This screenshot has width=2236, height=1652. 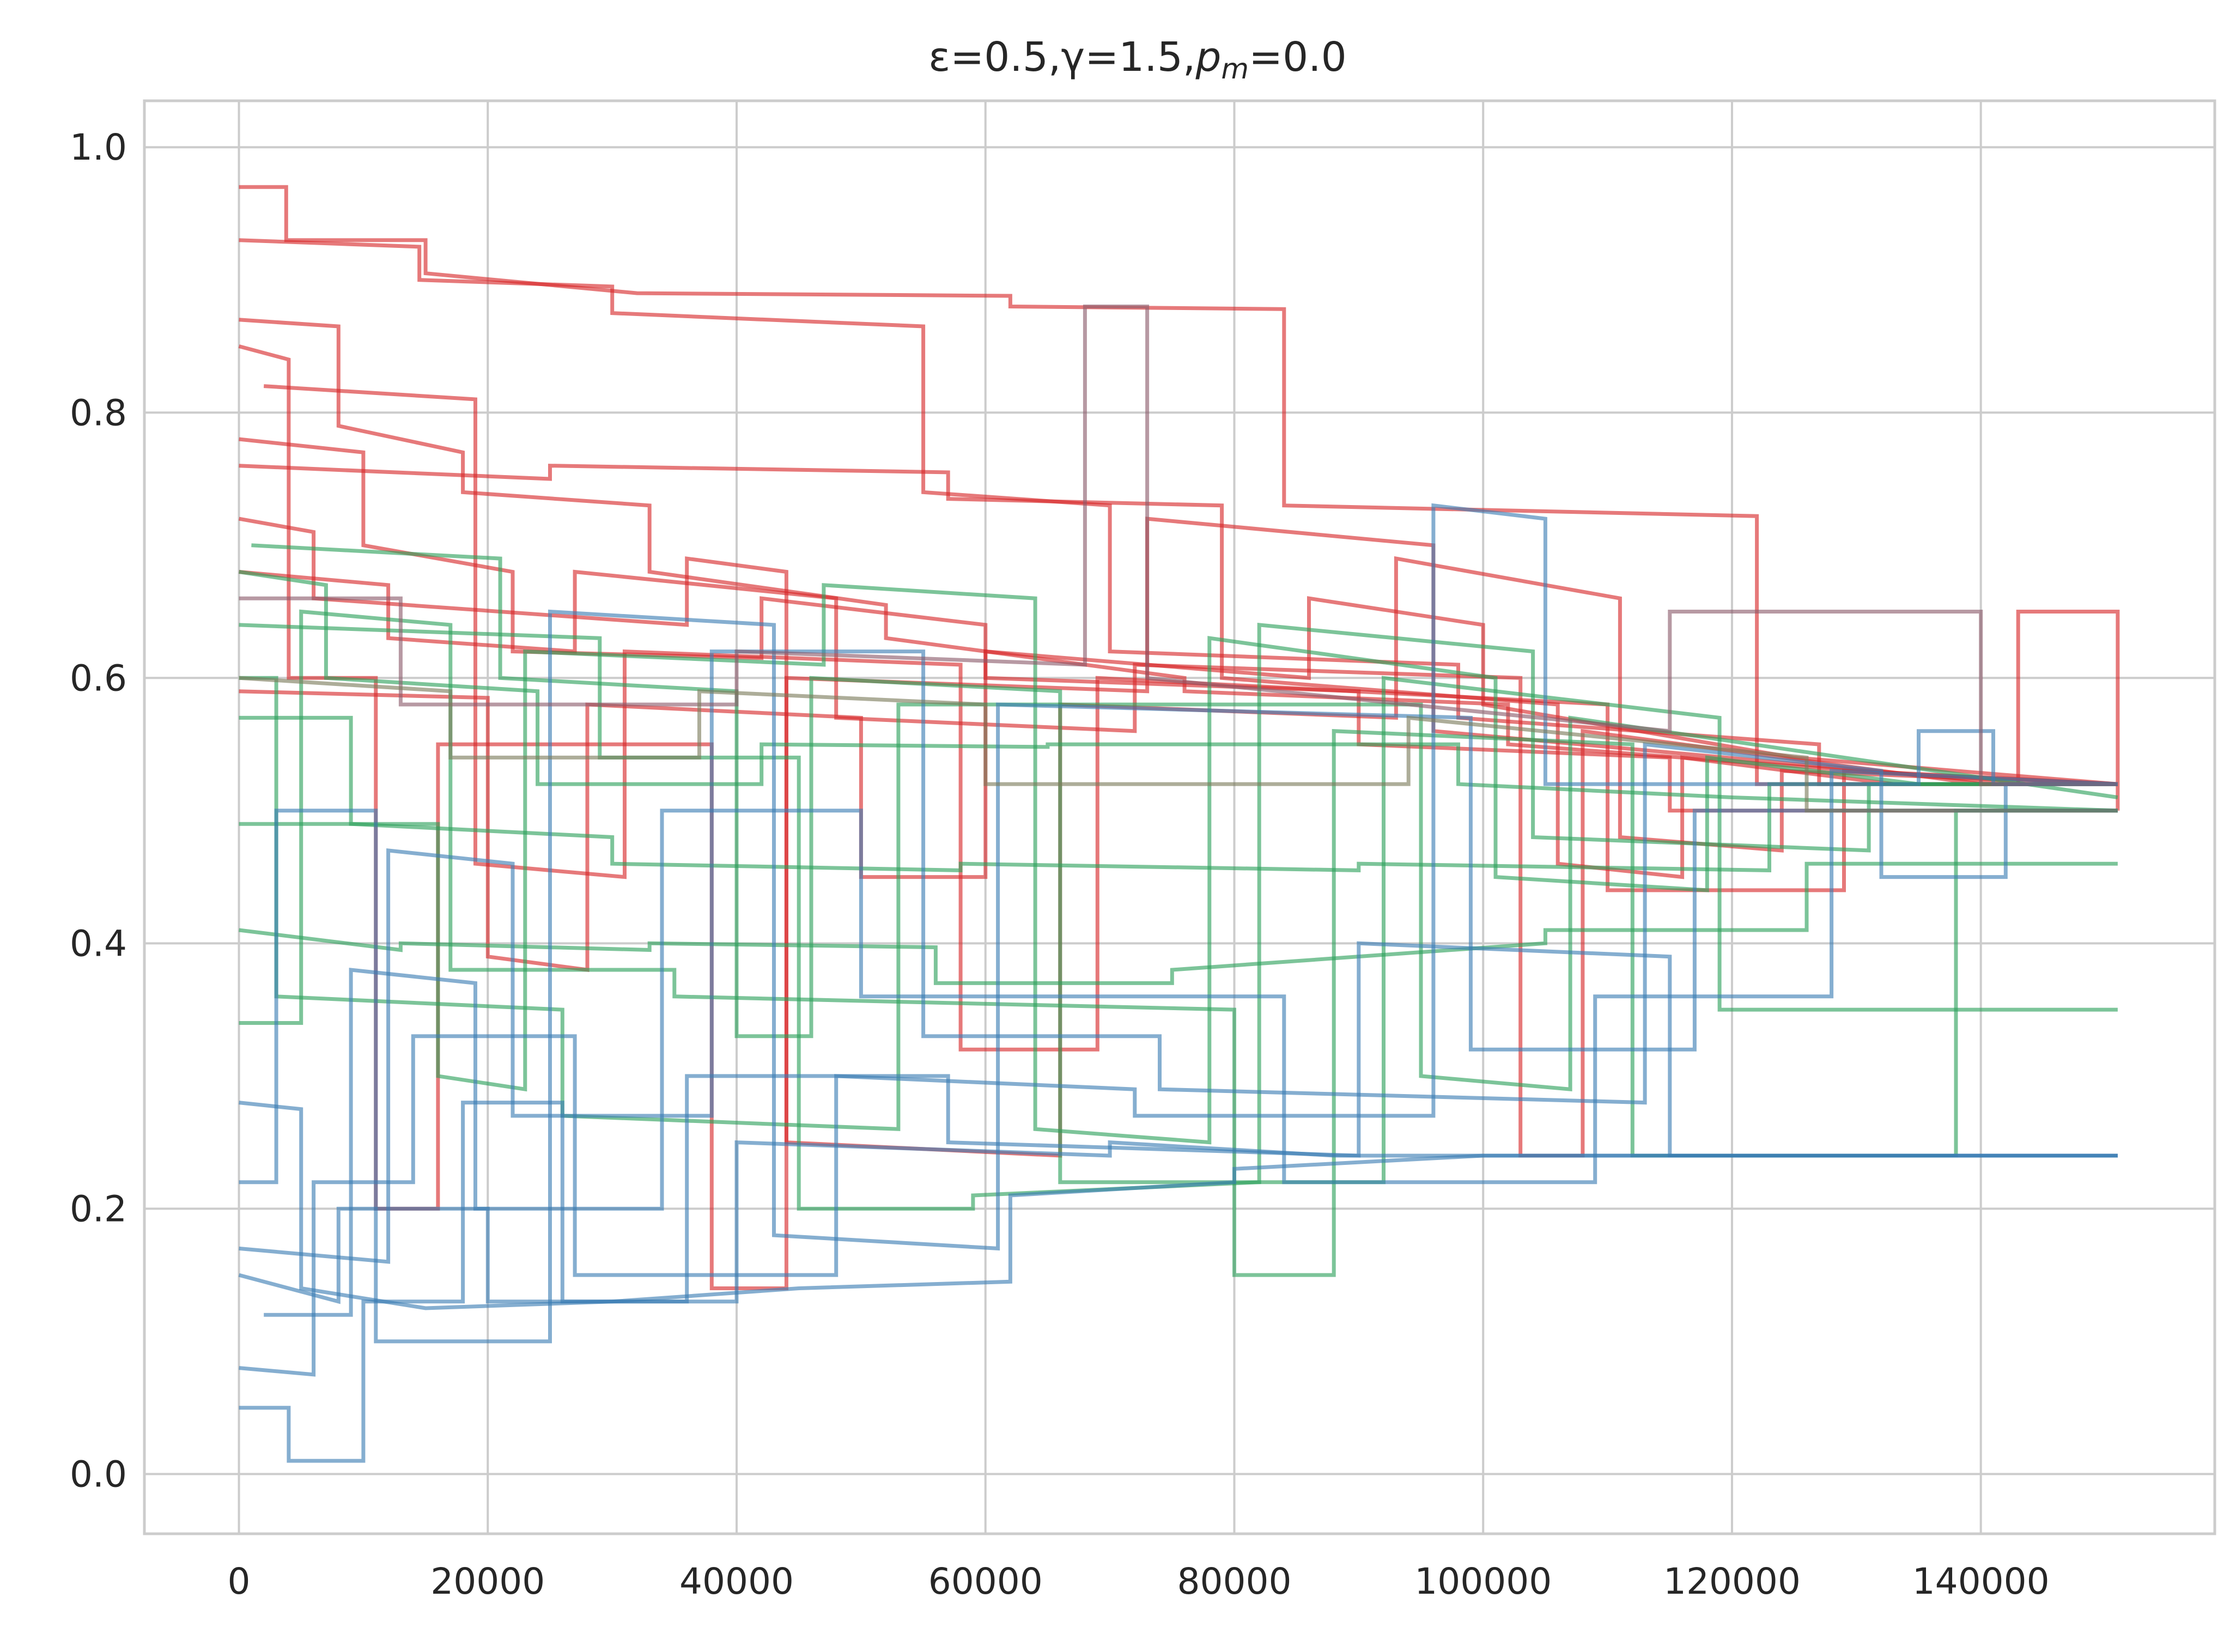 I want to click on x-tick-label: 140000, so click(x=1981, y=1581).